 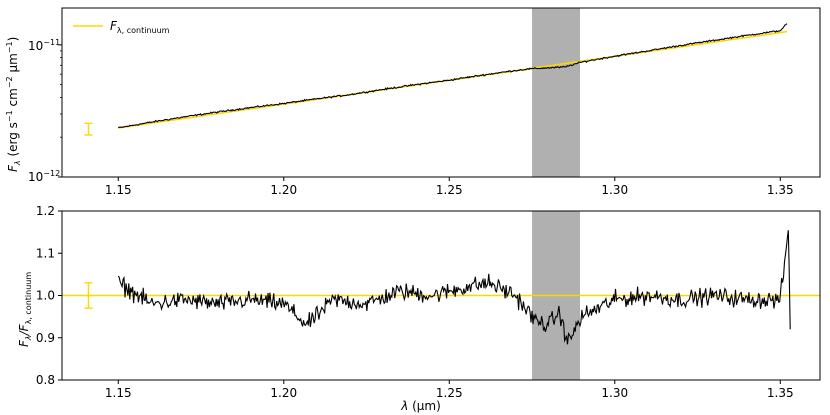 What do you see at coordinates (44, 176) in the screenshot?
I see `top-ytick-label-1e-12: 10−12` at bounding box center [44, 176].